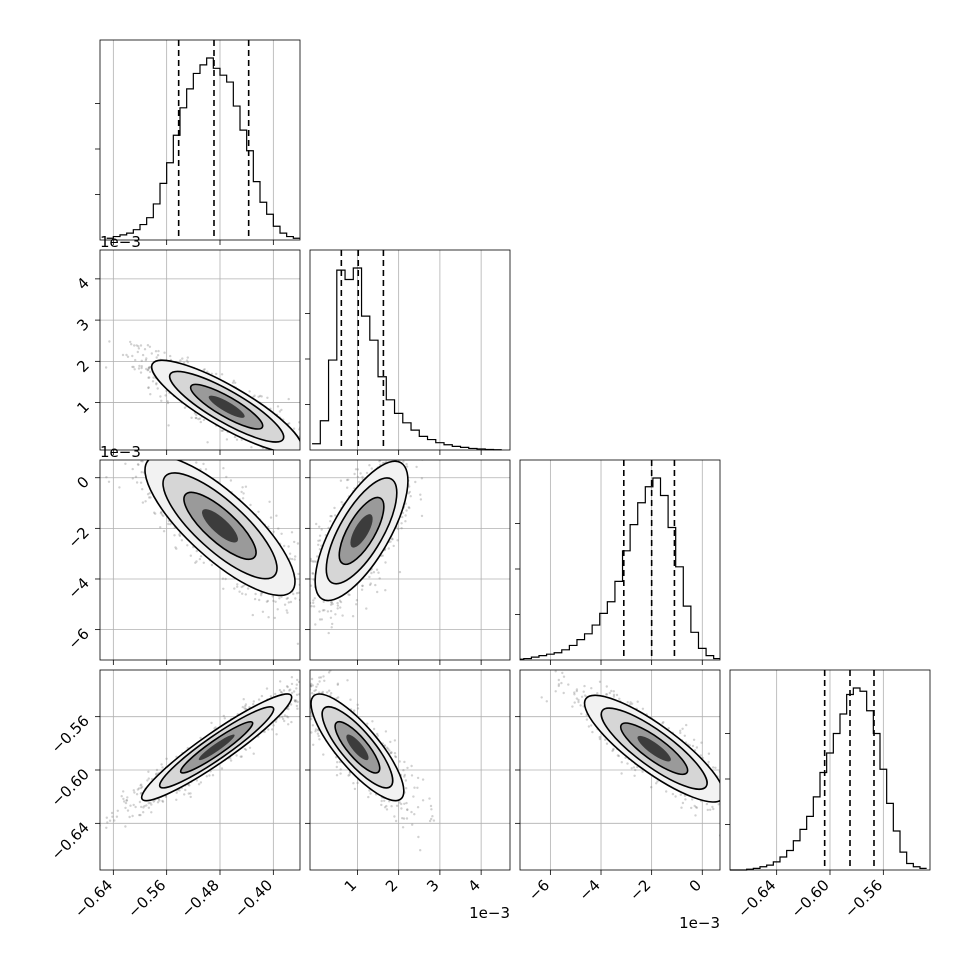  I want to click on histogram-panel-3: −0.64 −0.60 −0.56, so click(828, 795).